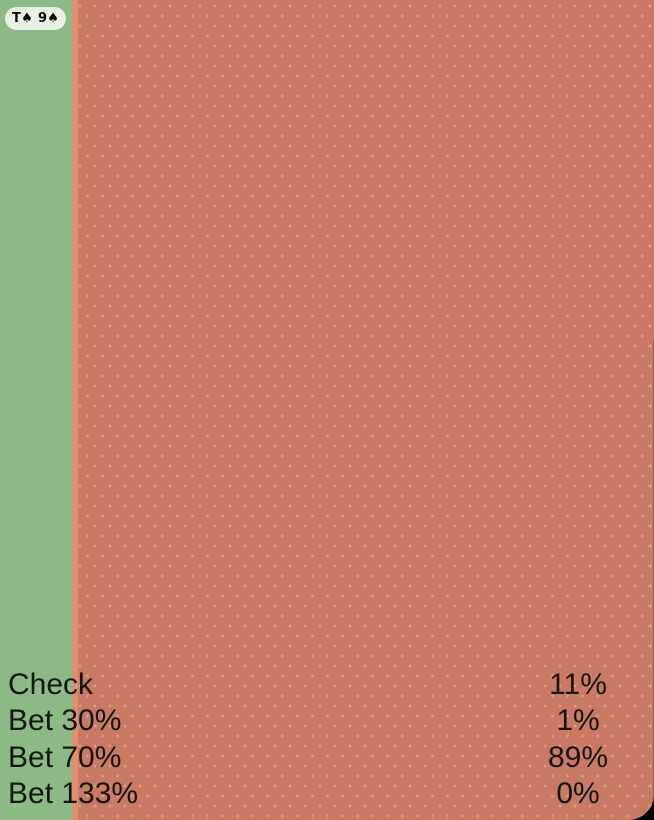 This screenshot has height=820, width=654. Describe the element at coordinates (65, 757) in the screenshot. I see `action-label: Bet 70%` at that location.